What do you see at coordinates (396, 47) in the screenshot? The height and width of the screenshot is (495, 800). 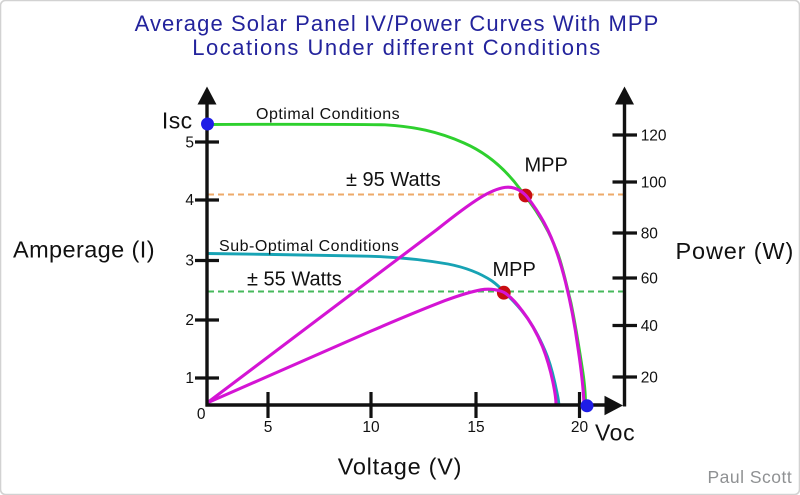 I see `svg-text:Locations Under different Cond: Locations Under different Conditions` at bounding box center [396, 47].